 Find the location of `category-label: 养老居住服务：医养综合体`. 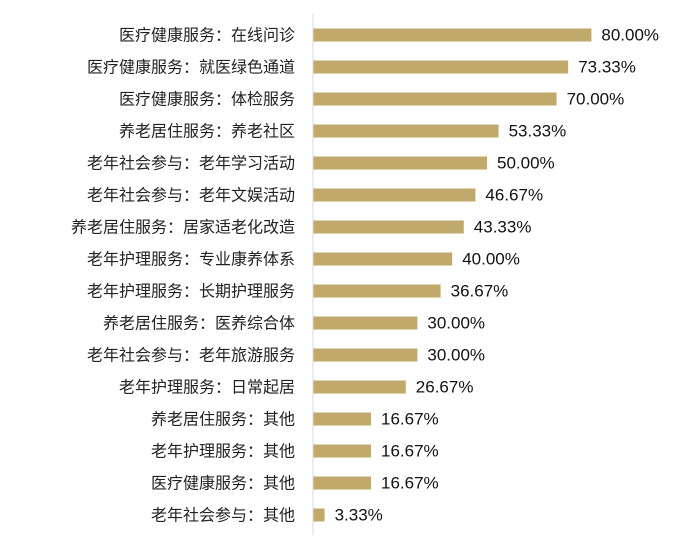

category-label: 养老居住服务：医养综合体 is located at coordinates (199, 323).